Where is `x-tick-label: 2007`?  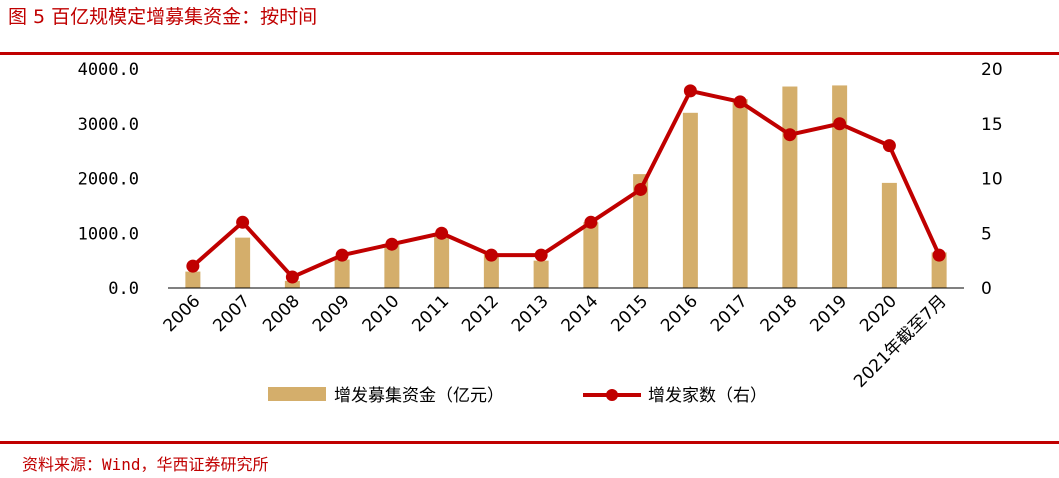 x-tick-label: 2007 is located at coordinates (231, 313).